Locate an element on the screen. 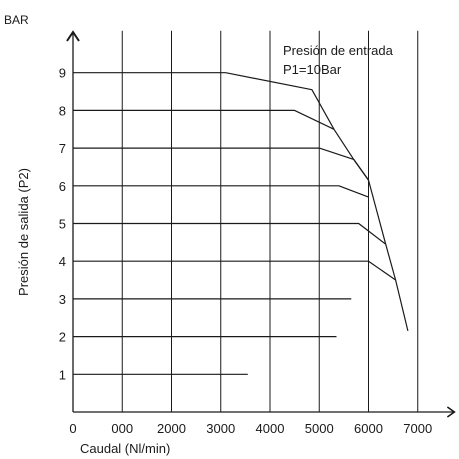 The height and width of the screenshot is (459, 459). x-tick-label-7: 7000 is located at coordinates (417, 428).